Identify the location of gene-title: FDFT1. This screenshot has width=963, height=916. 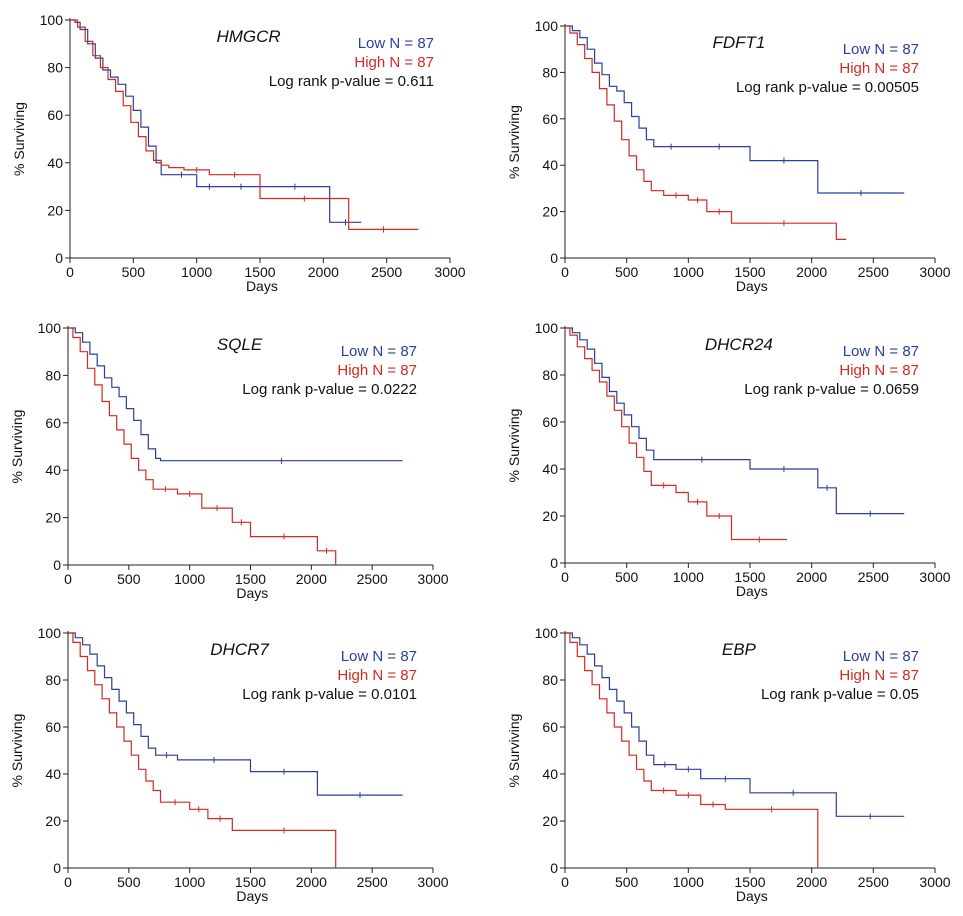
(738, 42).